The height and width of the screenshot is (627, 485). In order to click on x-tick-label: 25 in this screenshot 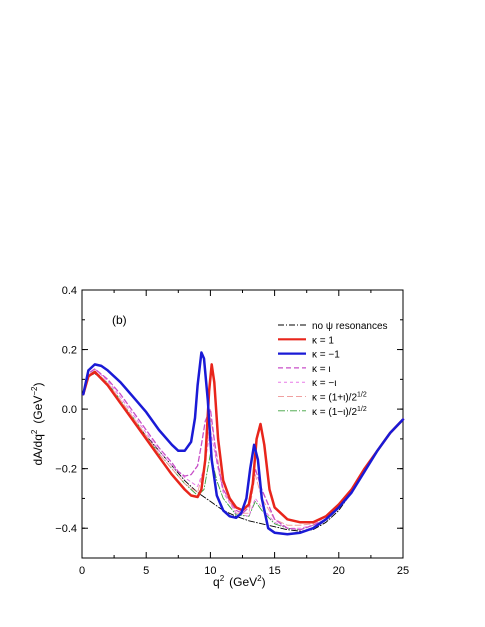, I will do `click(403, 571)`.